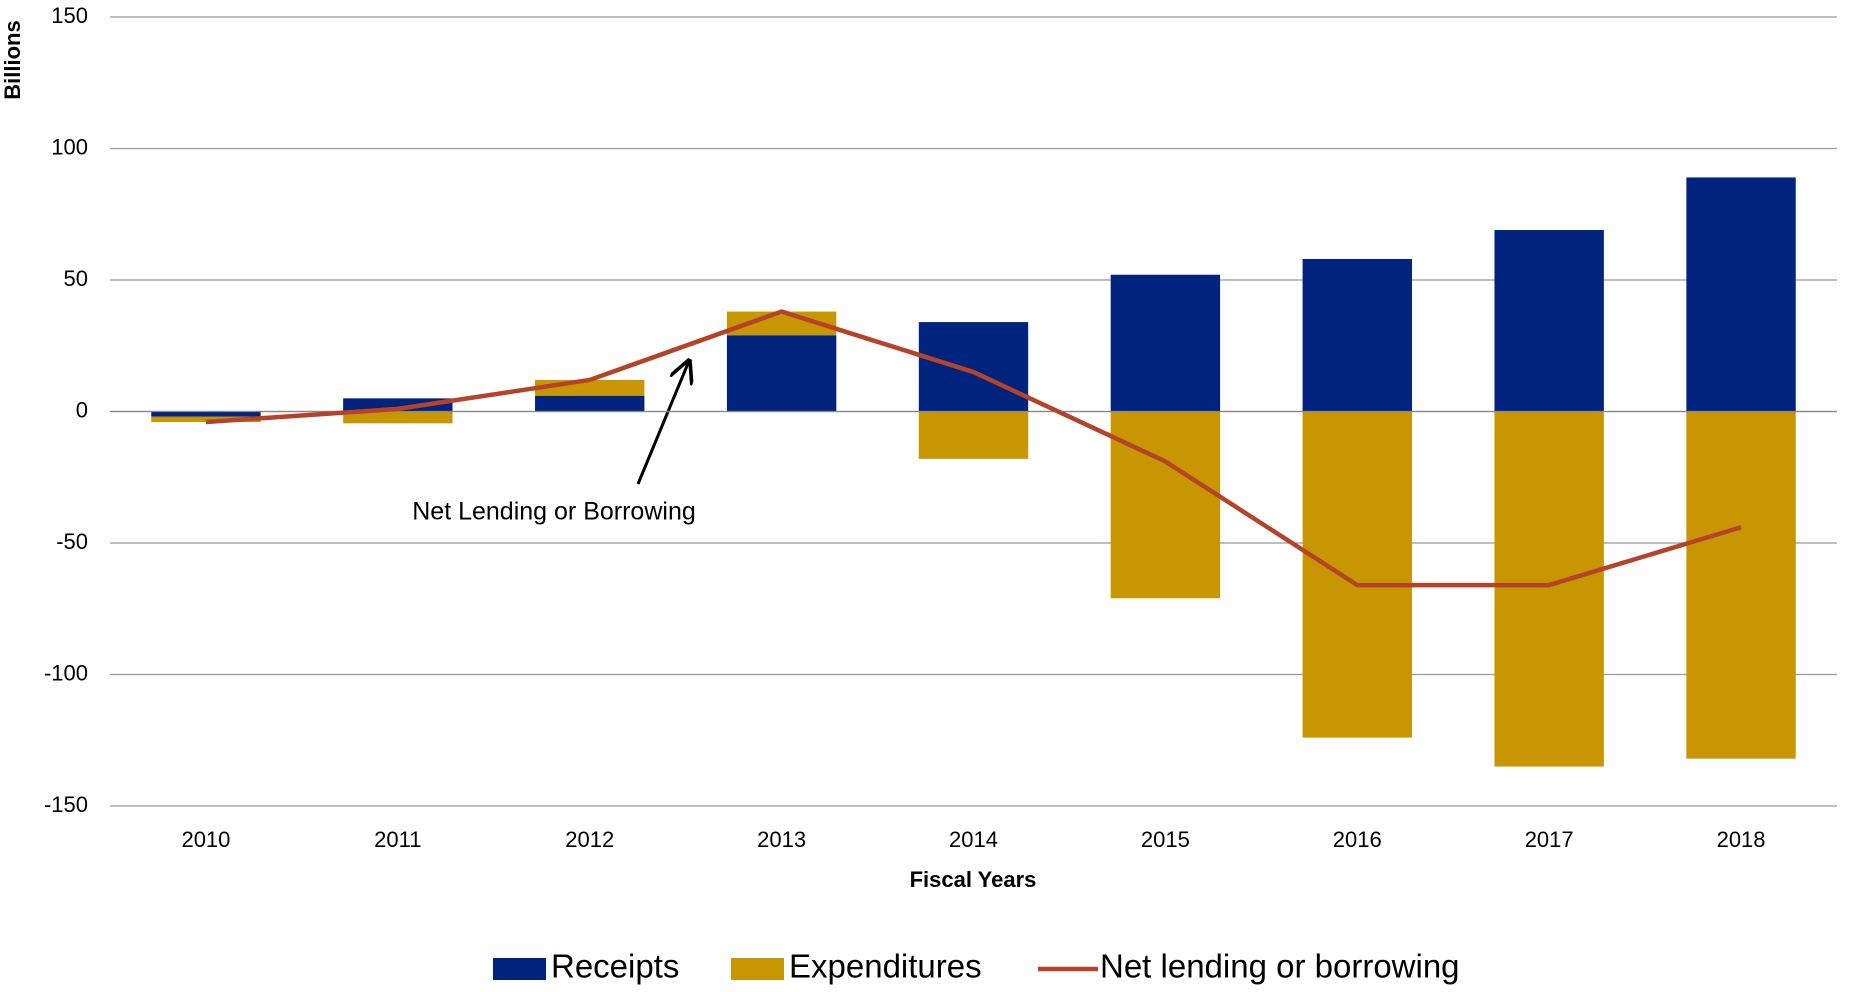  I want to click on annotation: Net Lending or Borrowing, so click(554, 512).